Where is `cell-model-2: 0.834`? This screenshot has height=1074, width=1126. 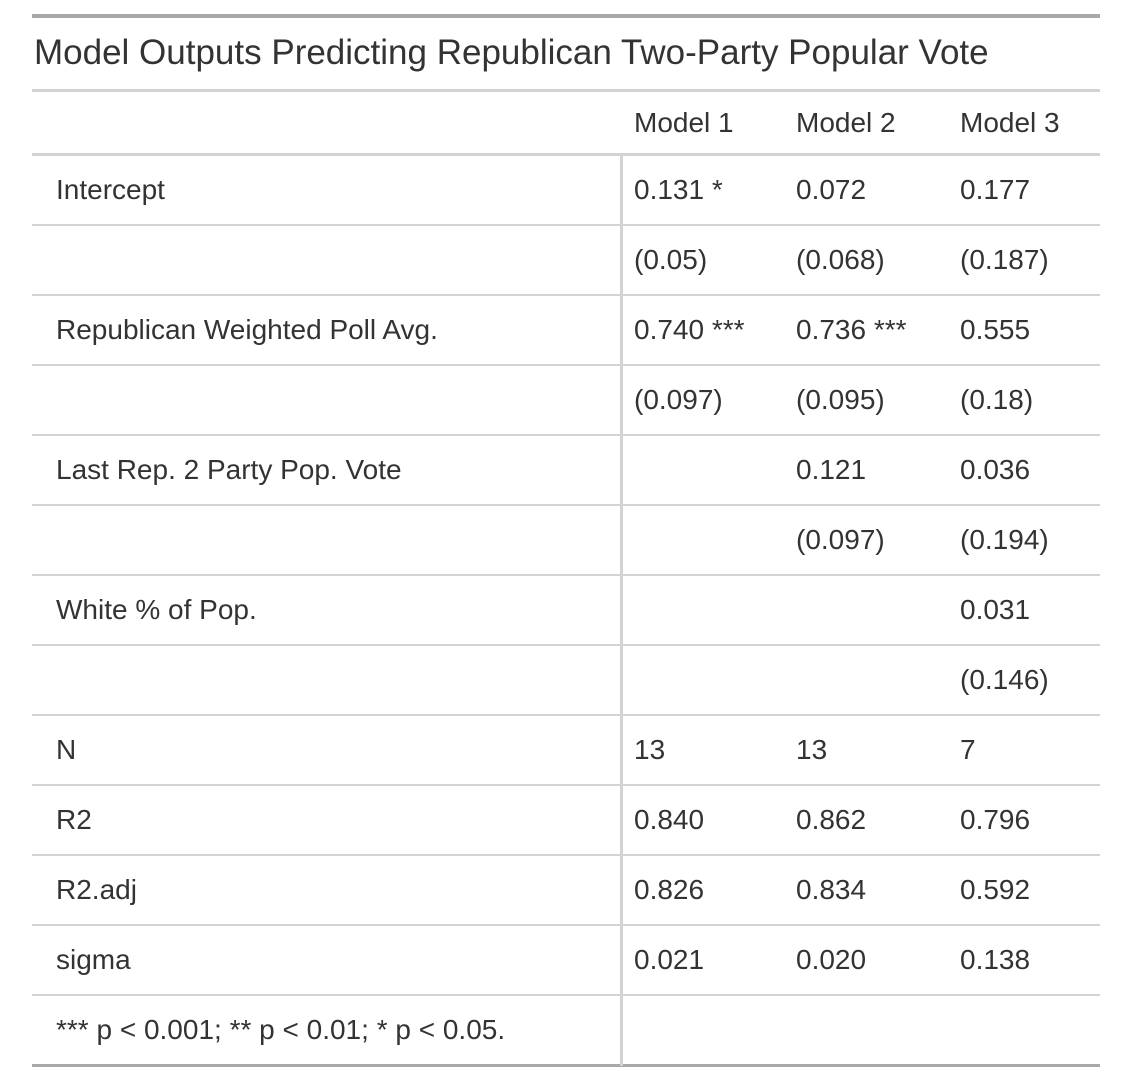
cell-model-2: 0.834 is located at coordinates (831, 889).